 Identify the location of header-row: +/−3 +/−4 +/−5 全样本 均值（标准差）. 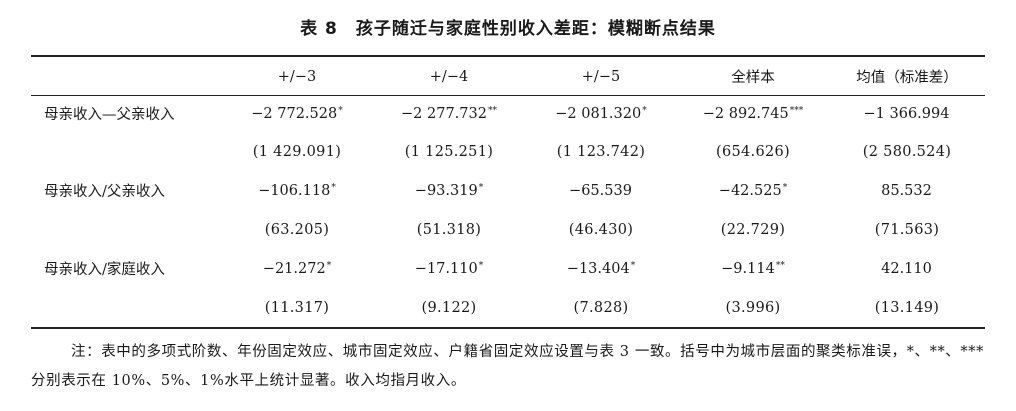
(508, 76).